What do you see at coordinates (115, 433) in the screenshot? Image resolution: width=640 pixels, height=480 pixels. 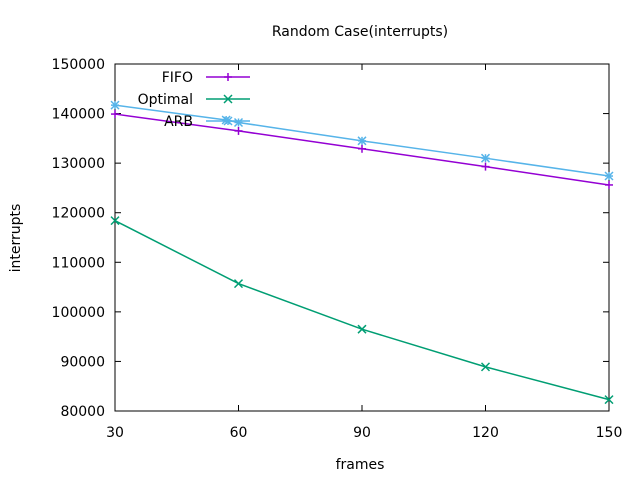 I see `x-tick-label: 30` at bounding box center [115, 433].